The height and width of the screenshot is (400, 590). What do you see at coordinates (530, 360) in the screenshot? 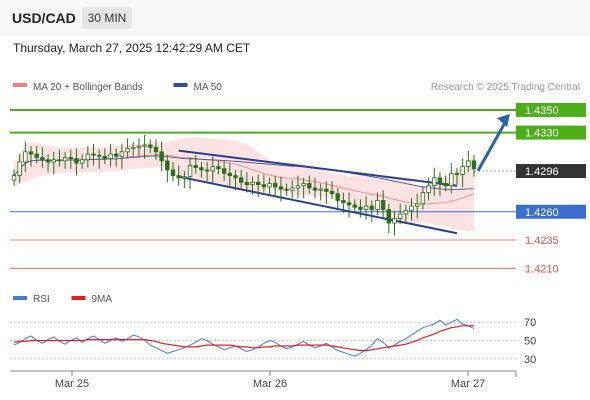
I see `rsi-tick-label-2: 30` at bounding box center [530, 360].